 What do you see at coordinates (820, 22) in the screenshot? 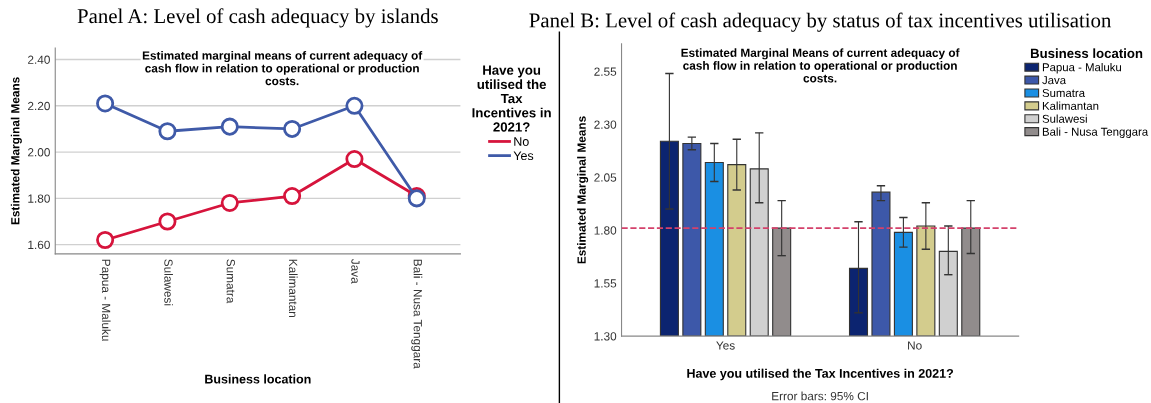
I see `chart-title: Panel B: Level of cash adequacy by status of tax incentives utilisation` at bounding box center [820, 22].